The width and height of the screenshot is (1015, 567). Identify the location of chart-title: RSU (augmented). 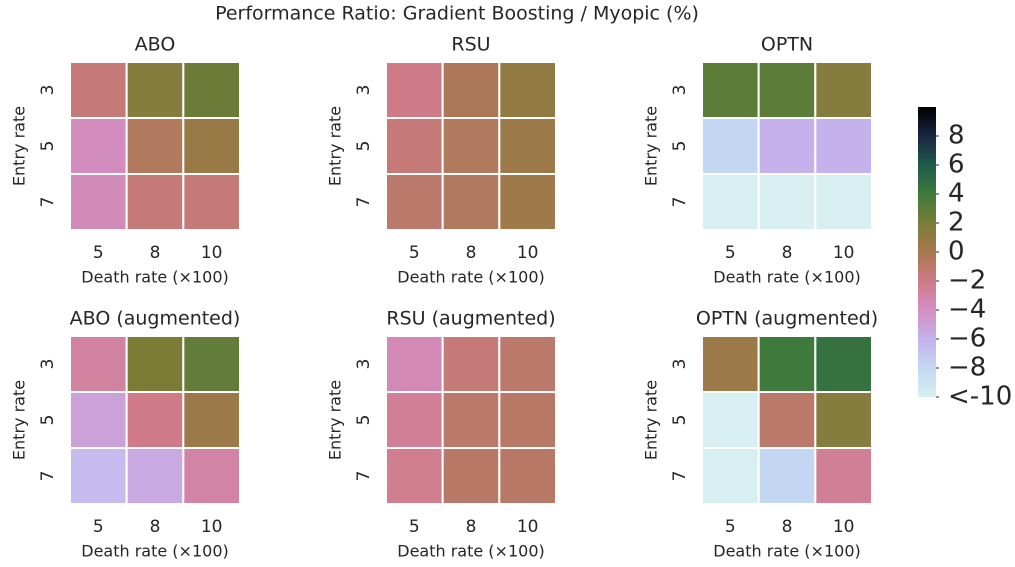
(470, 319).